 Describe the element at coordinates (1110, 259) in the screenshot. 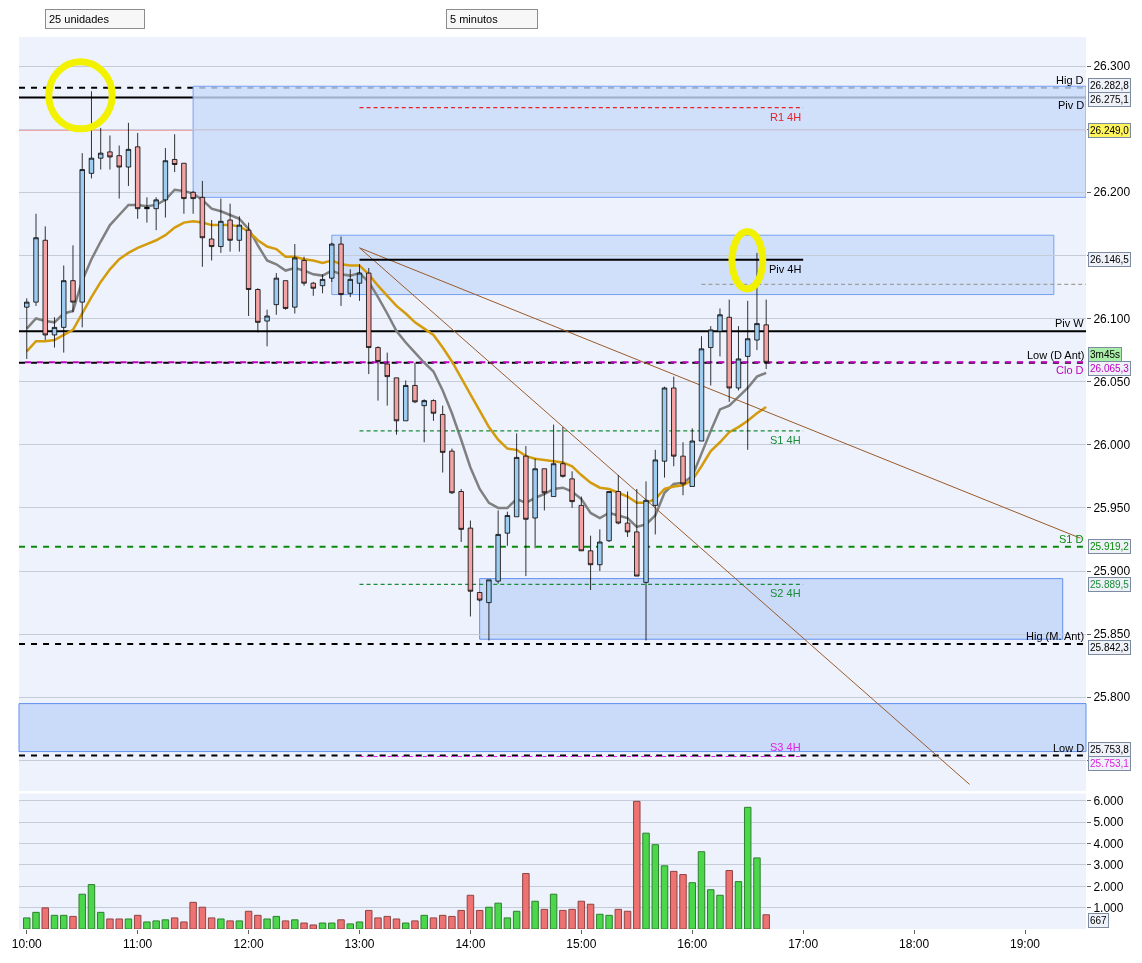

I see `text: 26.146,5` at that location.